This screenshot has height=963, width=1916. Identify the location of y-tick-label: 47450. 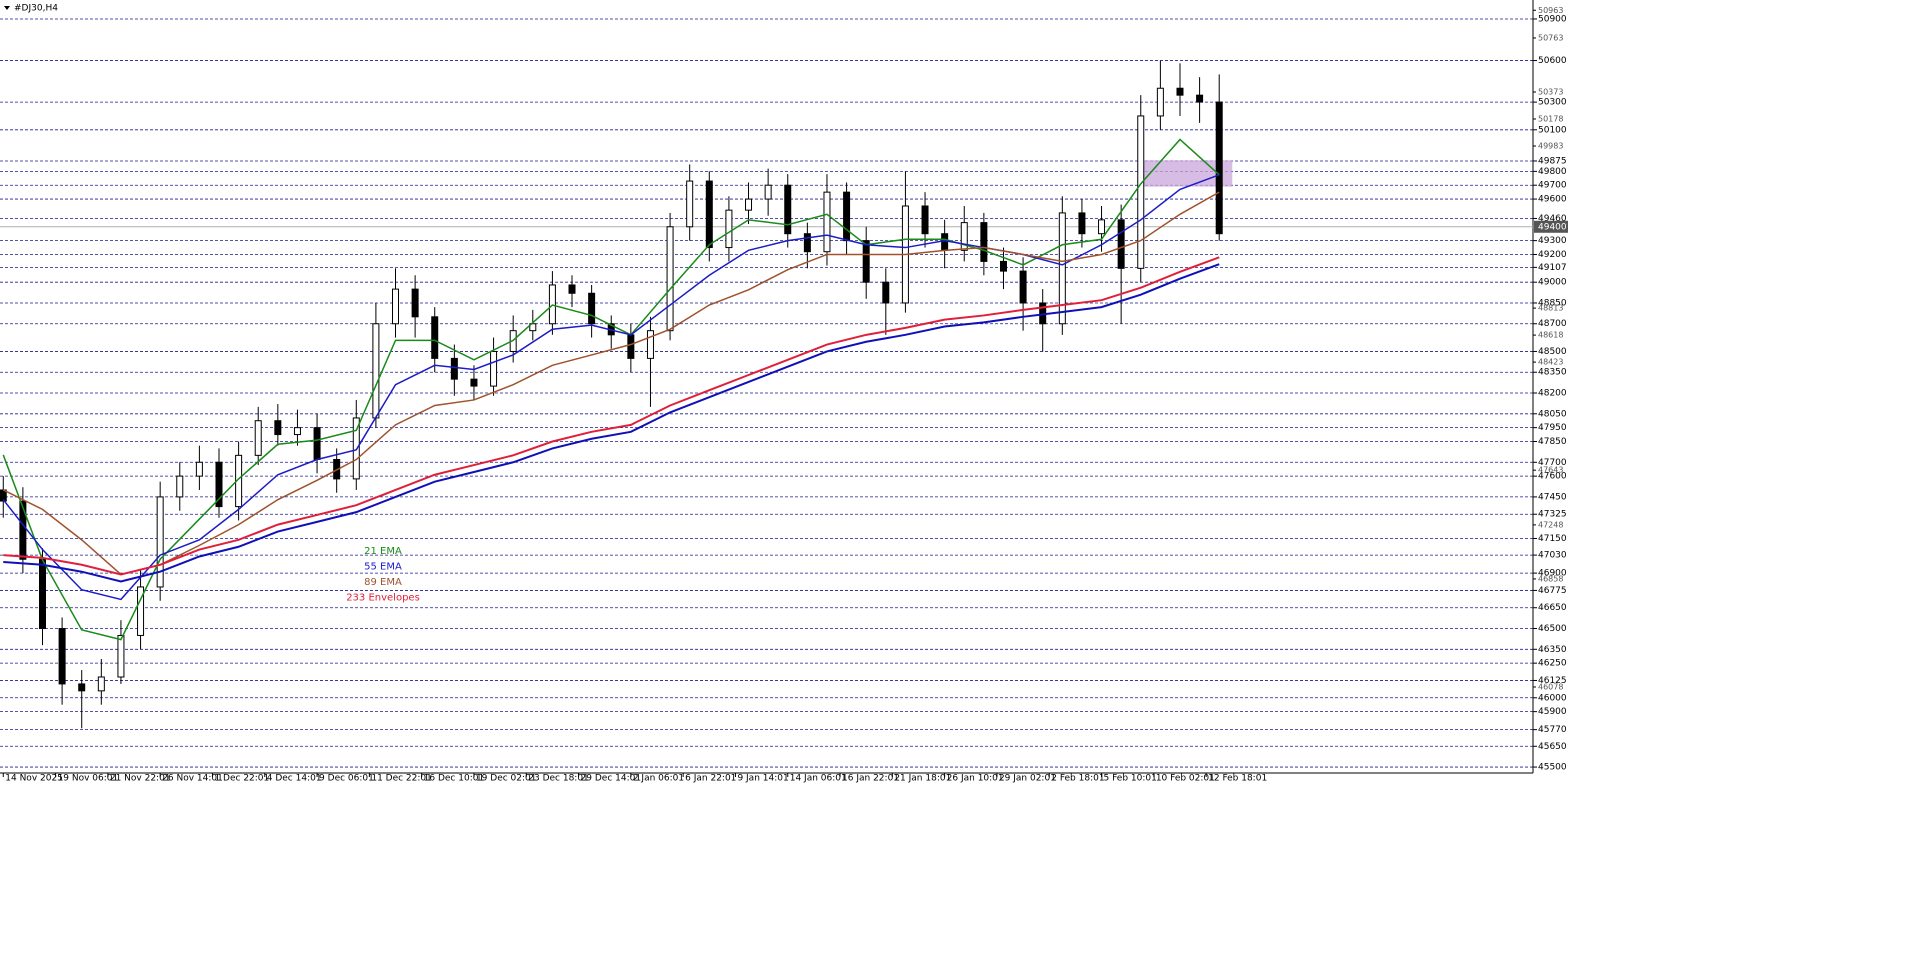
(1552, 497).